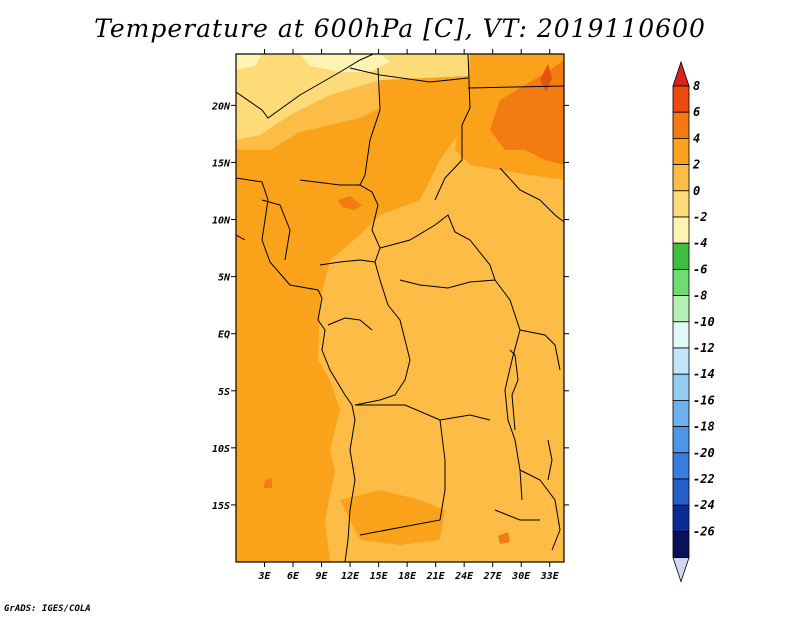  Describe the element at coordinates (704, 322) in the screenshot. I see `colorbar-label: -10` at that location.